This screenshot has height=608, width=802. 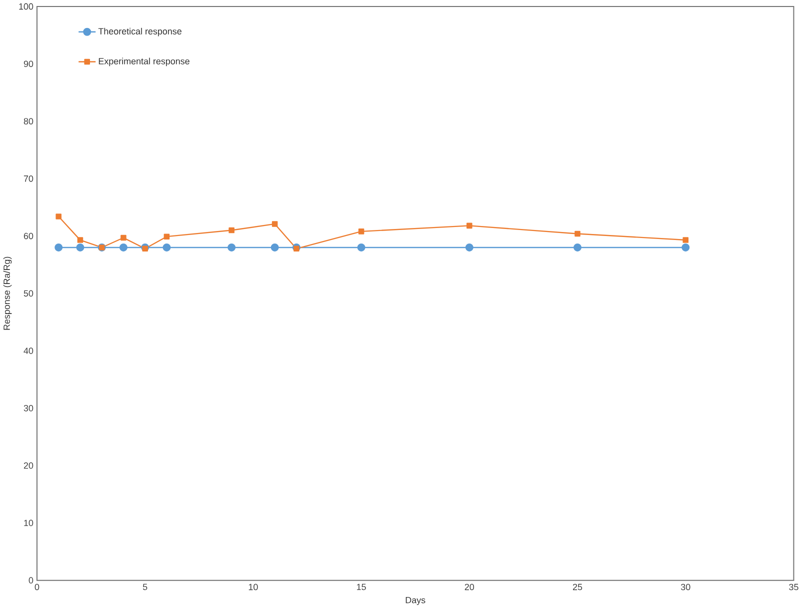 What do you see at coordinates (793, 587) in the screenshot?
I see `x-tick-label: 35` at bounding box center [793, 587].